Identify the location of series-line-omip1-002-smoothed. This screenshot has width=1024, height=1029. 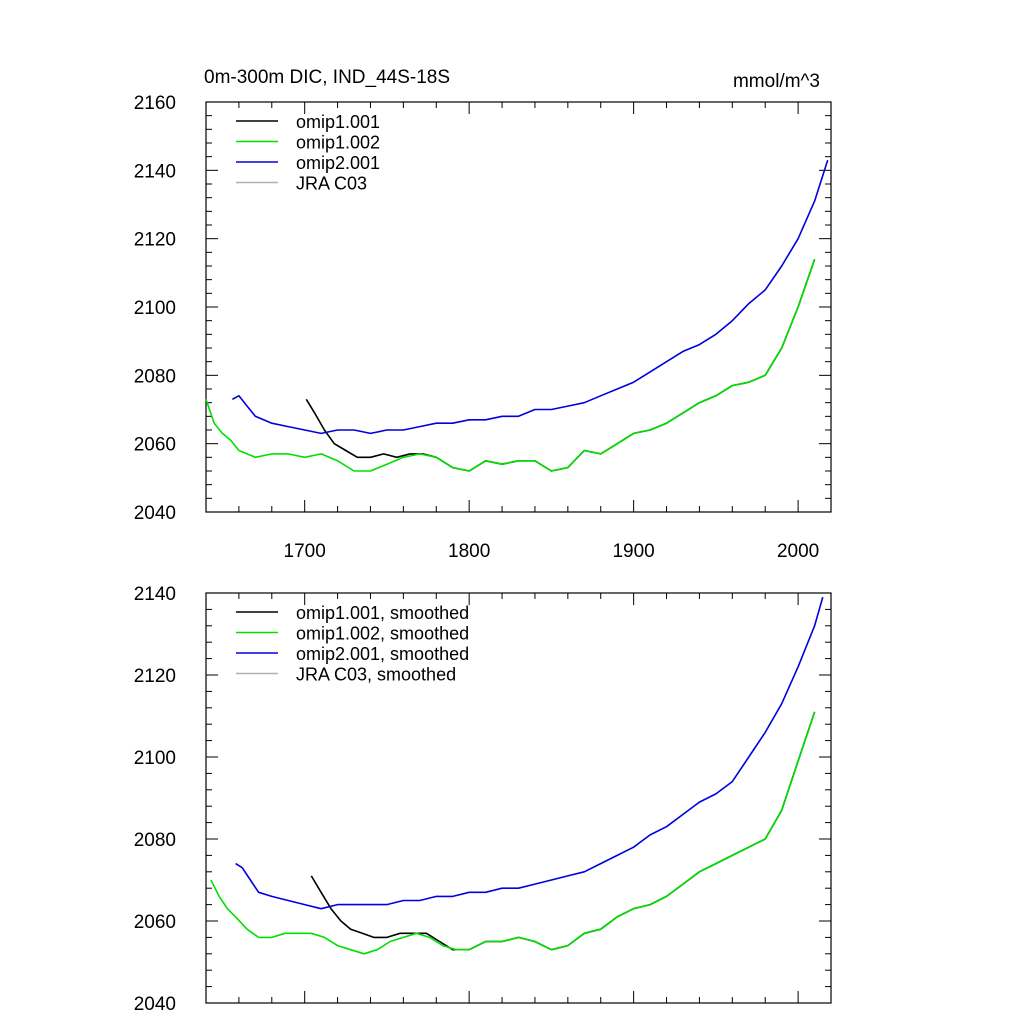
(513, 833).